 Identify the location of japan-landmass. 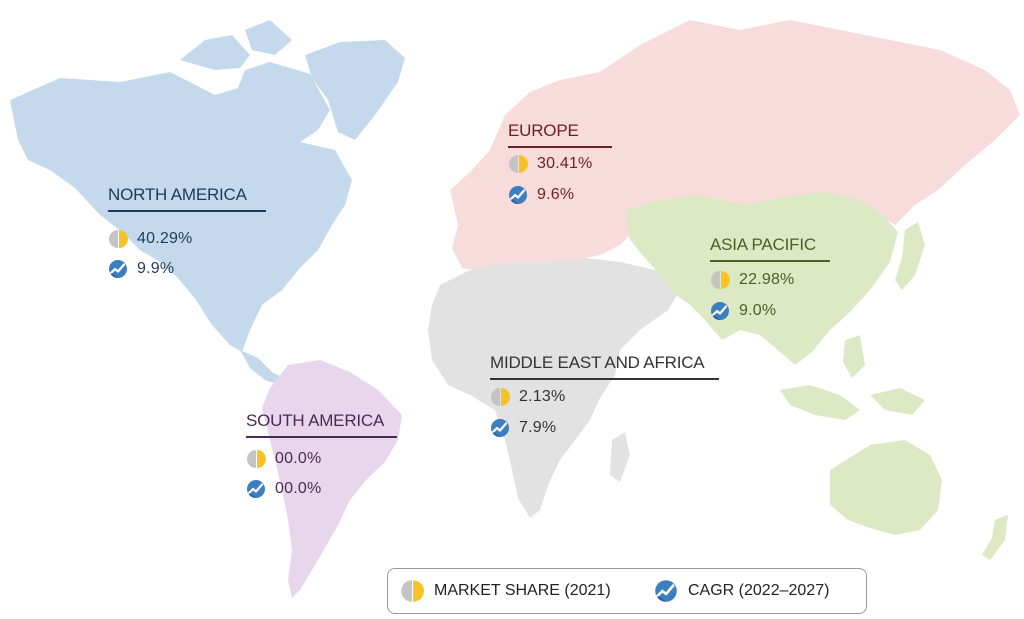
(910, 256).